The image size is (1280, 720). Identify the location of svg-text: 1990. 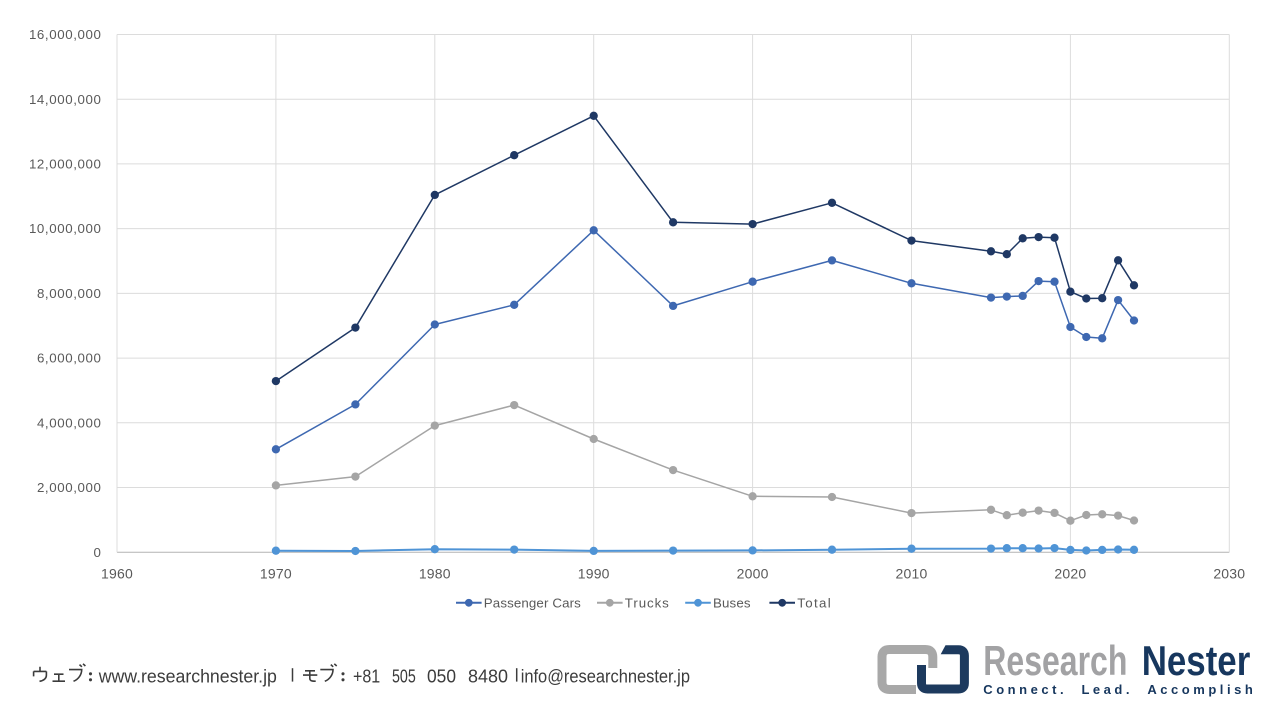
(594, 573).